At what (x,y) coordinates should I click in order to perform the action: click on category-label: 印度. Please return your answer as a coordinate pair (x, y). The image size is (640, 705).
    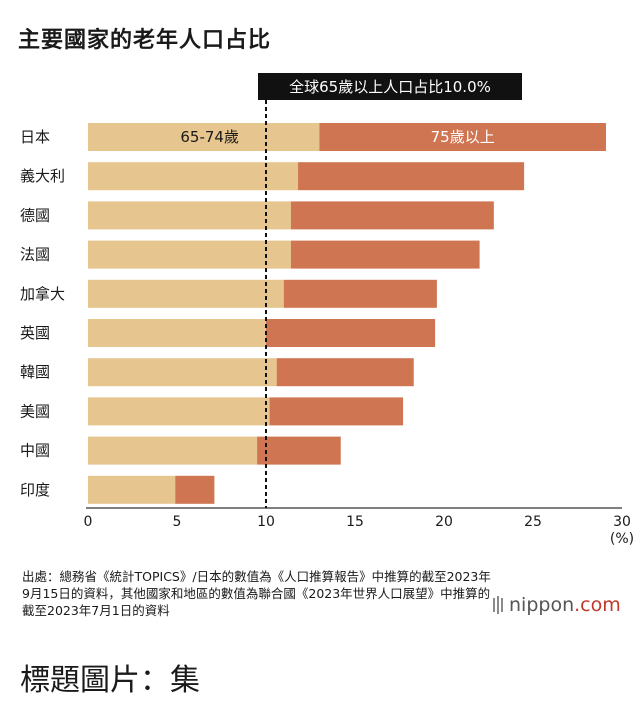
    Looking at the image, I should click on (35, 490).